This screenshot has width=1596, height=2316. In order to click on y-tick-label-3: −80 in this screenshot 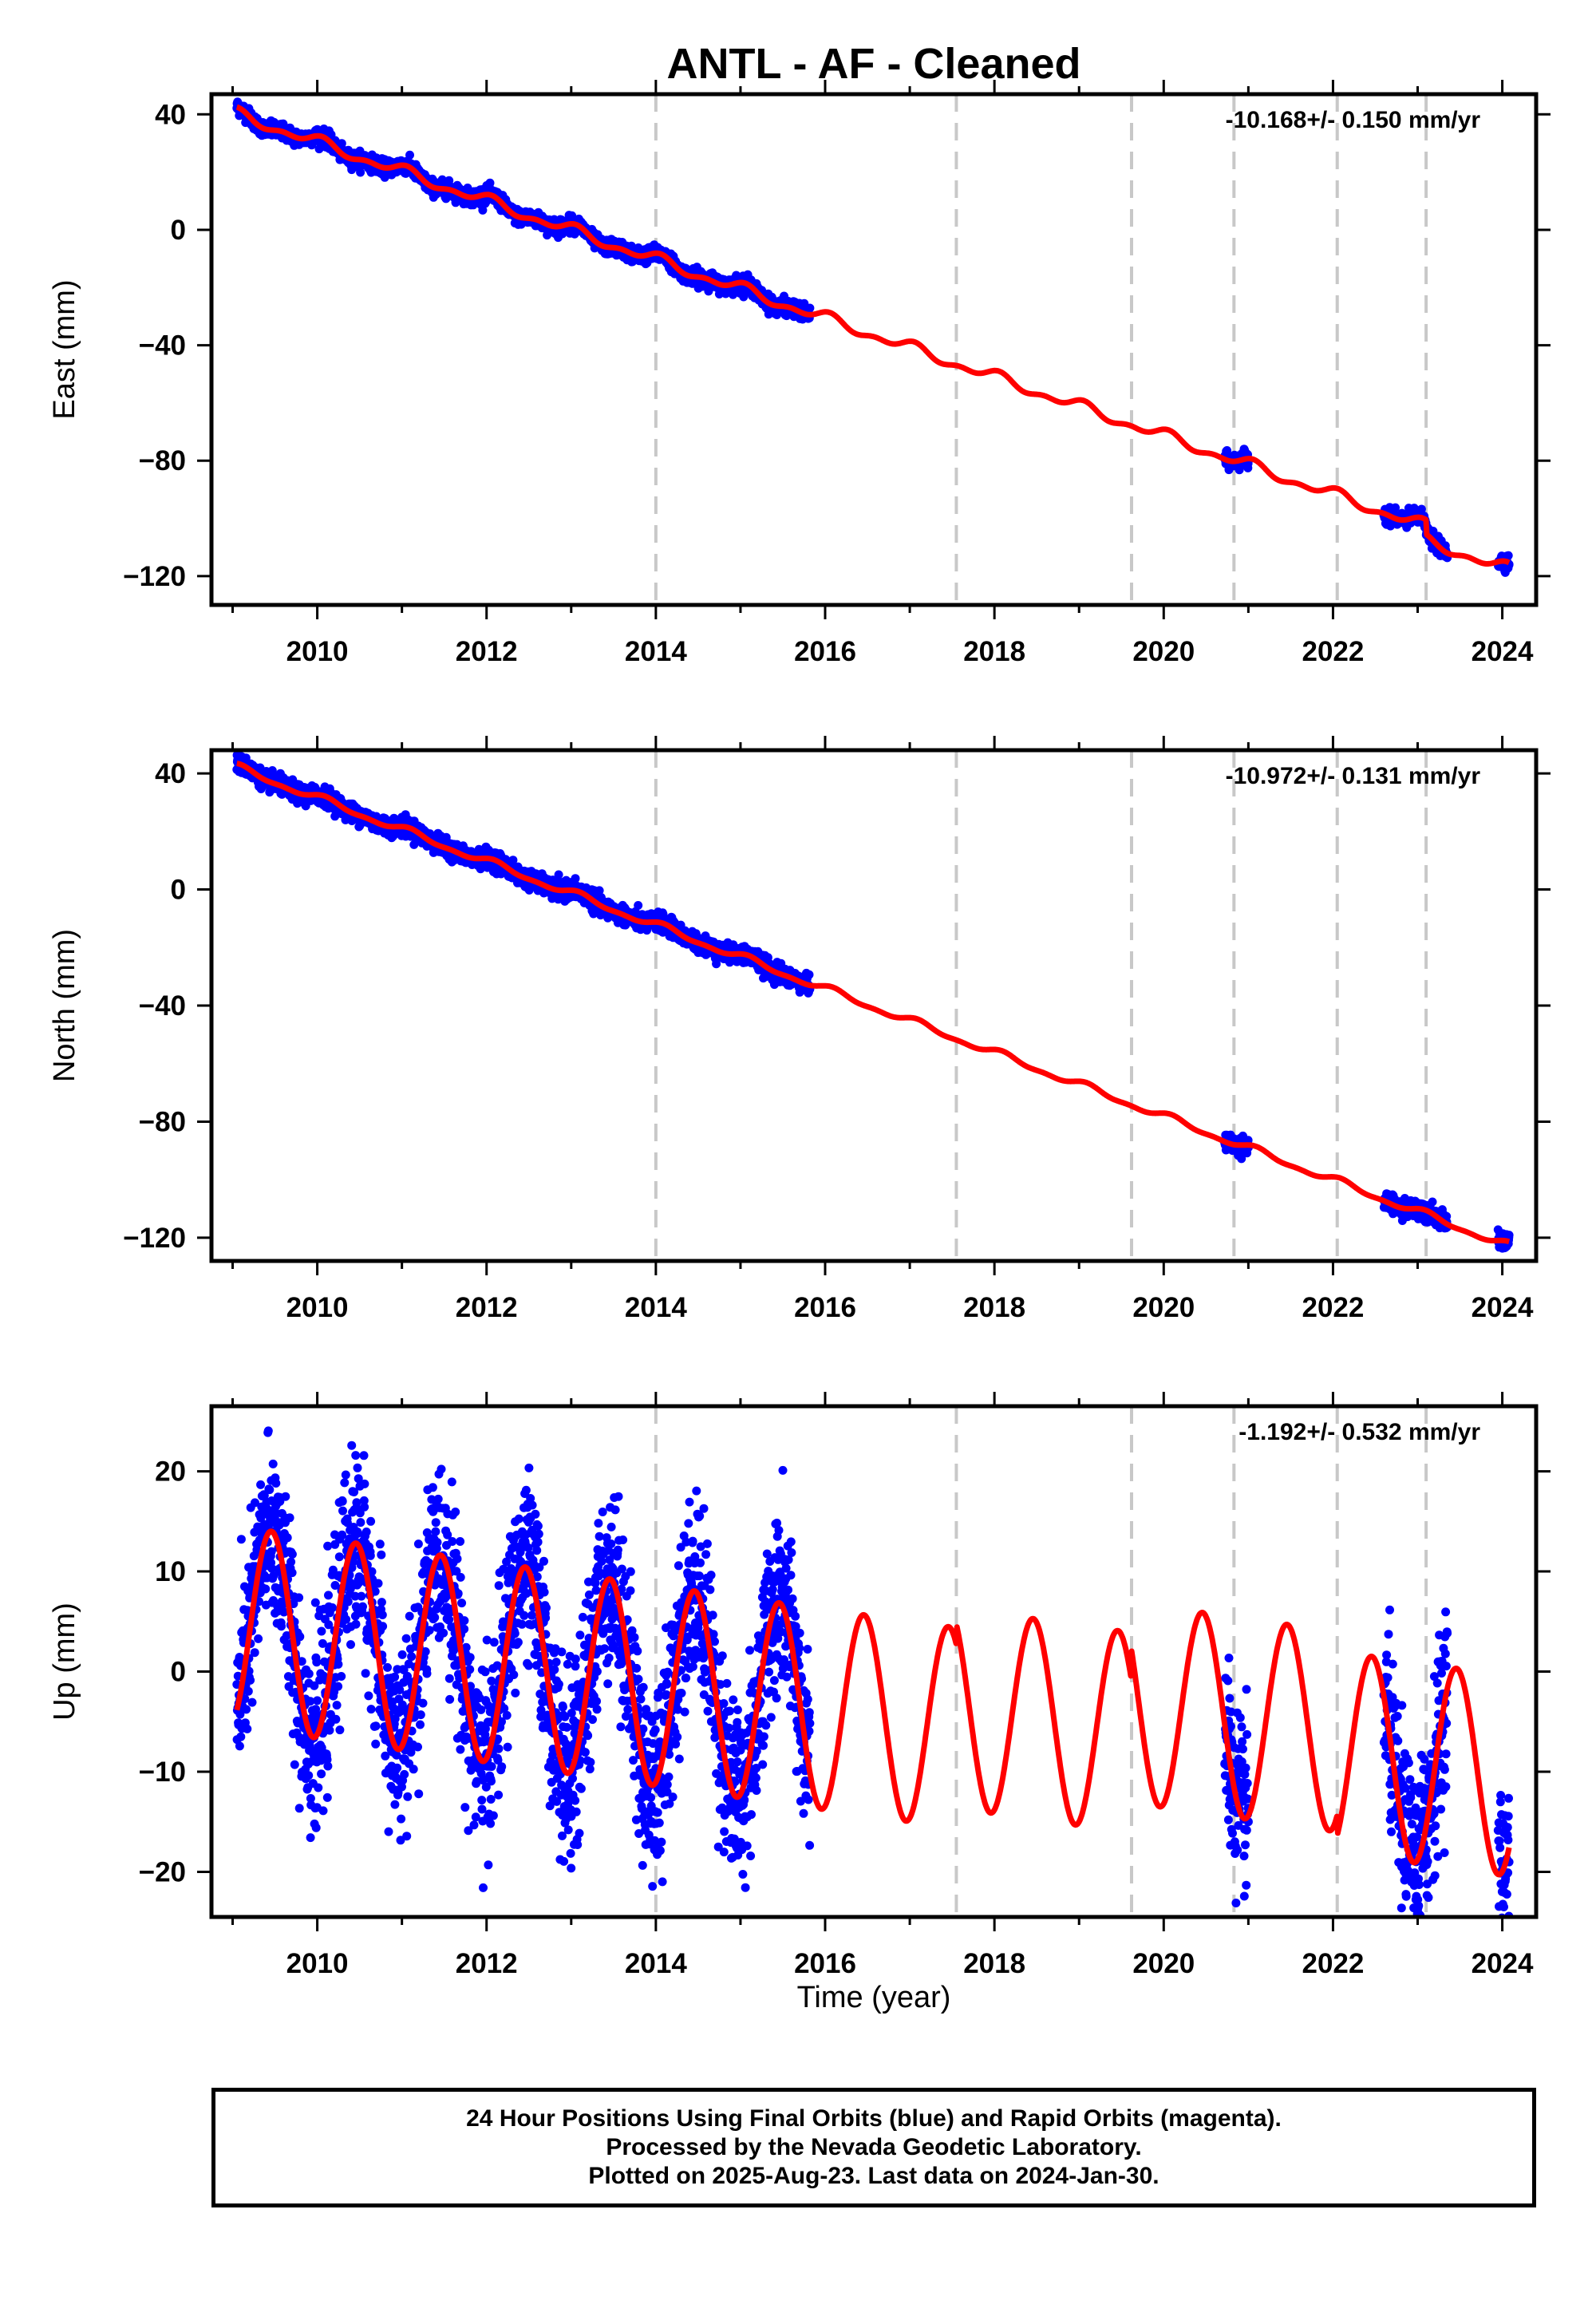, I will do `click(162, 460)`.